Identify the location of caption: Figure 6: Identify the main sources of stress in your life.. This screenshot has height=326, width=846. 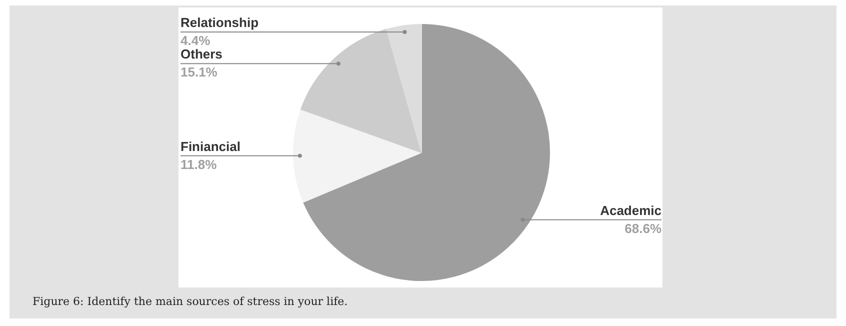
(190, 301).